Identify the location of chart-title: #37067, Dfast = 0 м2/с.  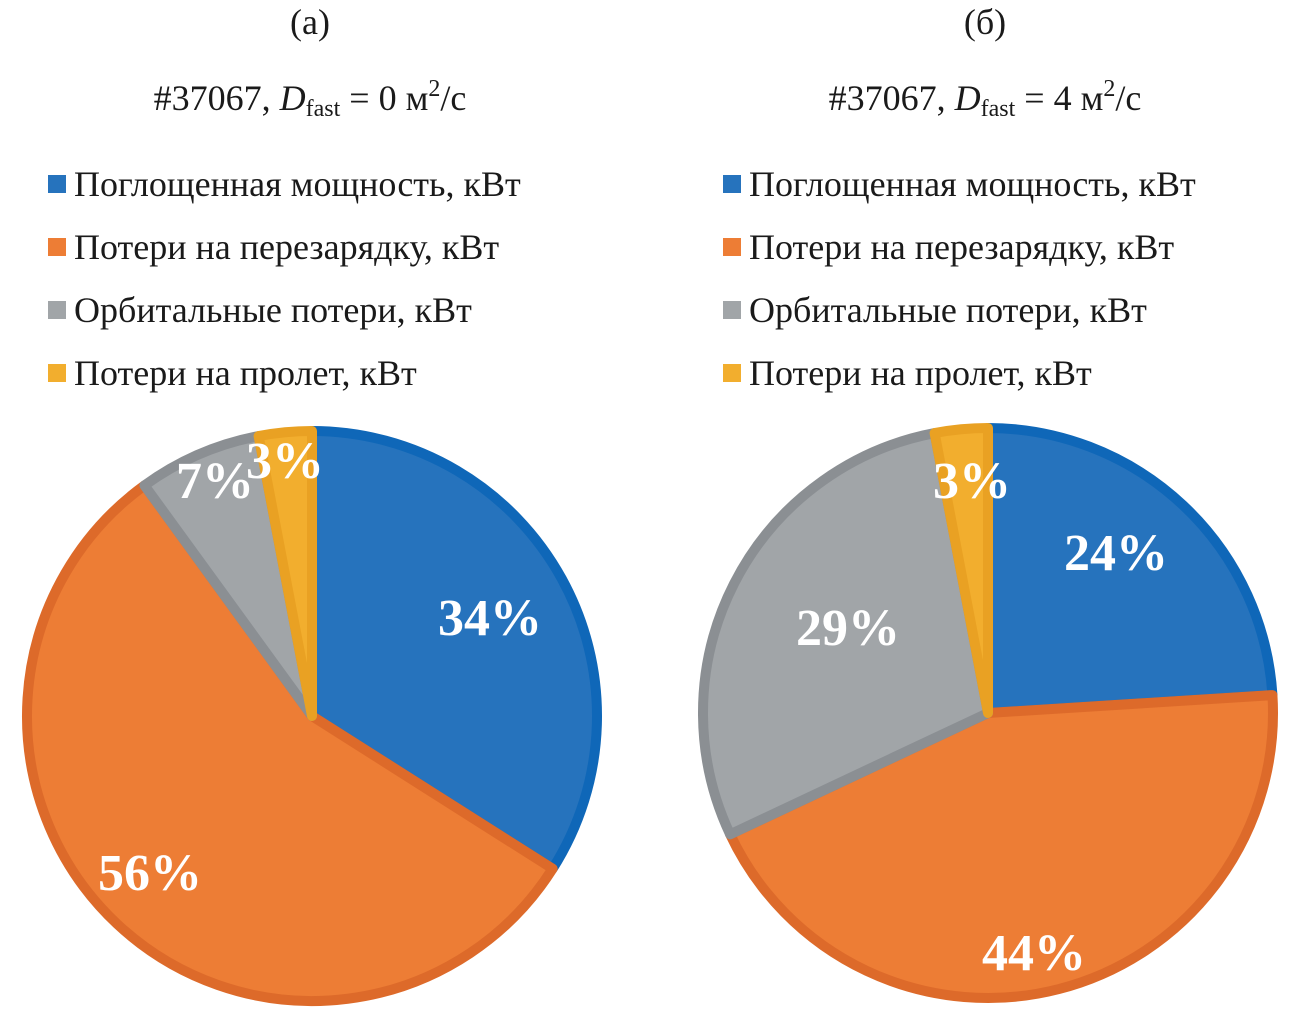
(310, 99).